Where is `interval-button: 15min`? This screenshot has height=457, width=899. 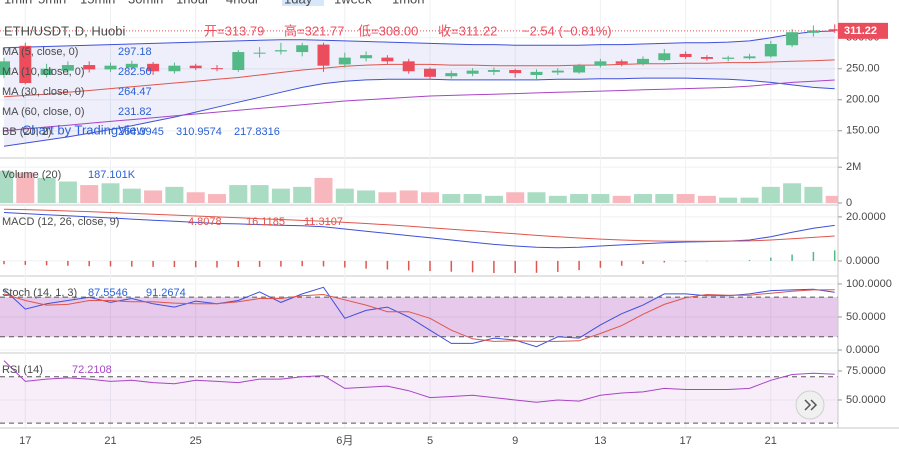
interval-button: 15min is located at coordinates (97, 3).